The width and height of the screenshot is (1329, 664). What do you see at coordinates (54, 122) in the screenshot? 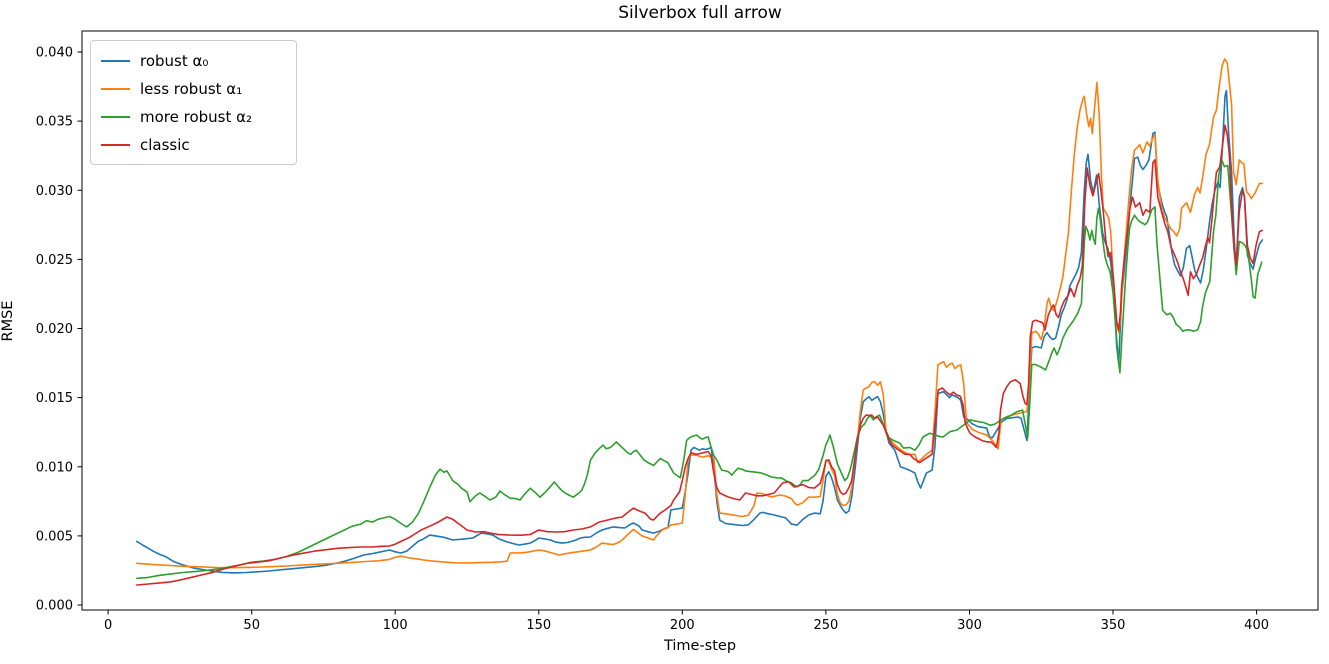
I see `y-tick-label: 0.035` at bounding box center [54, 122].